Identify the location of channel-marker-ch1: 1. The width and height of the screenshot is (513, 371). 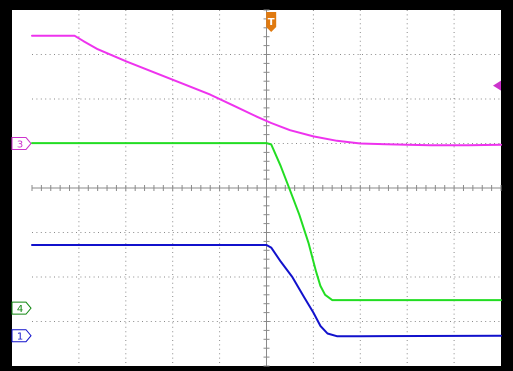
(21, 336).